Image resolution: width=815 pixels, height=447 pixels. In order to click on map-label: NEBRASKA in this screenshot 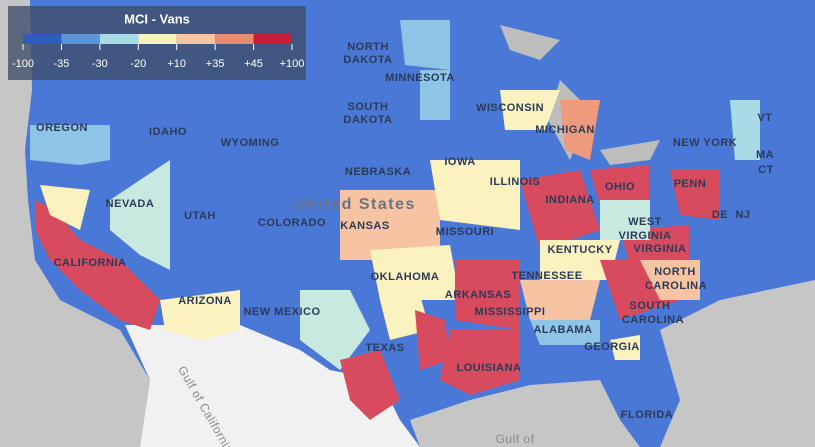, I will do `click(378, 172)`.